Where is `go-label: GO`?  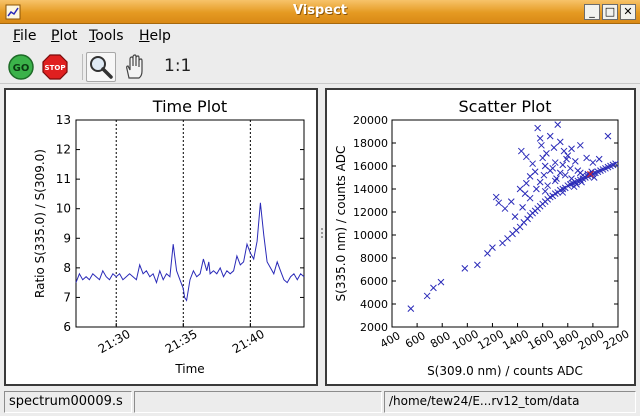
go-label: GO is located at coordinates (21, 68).